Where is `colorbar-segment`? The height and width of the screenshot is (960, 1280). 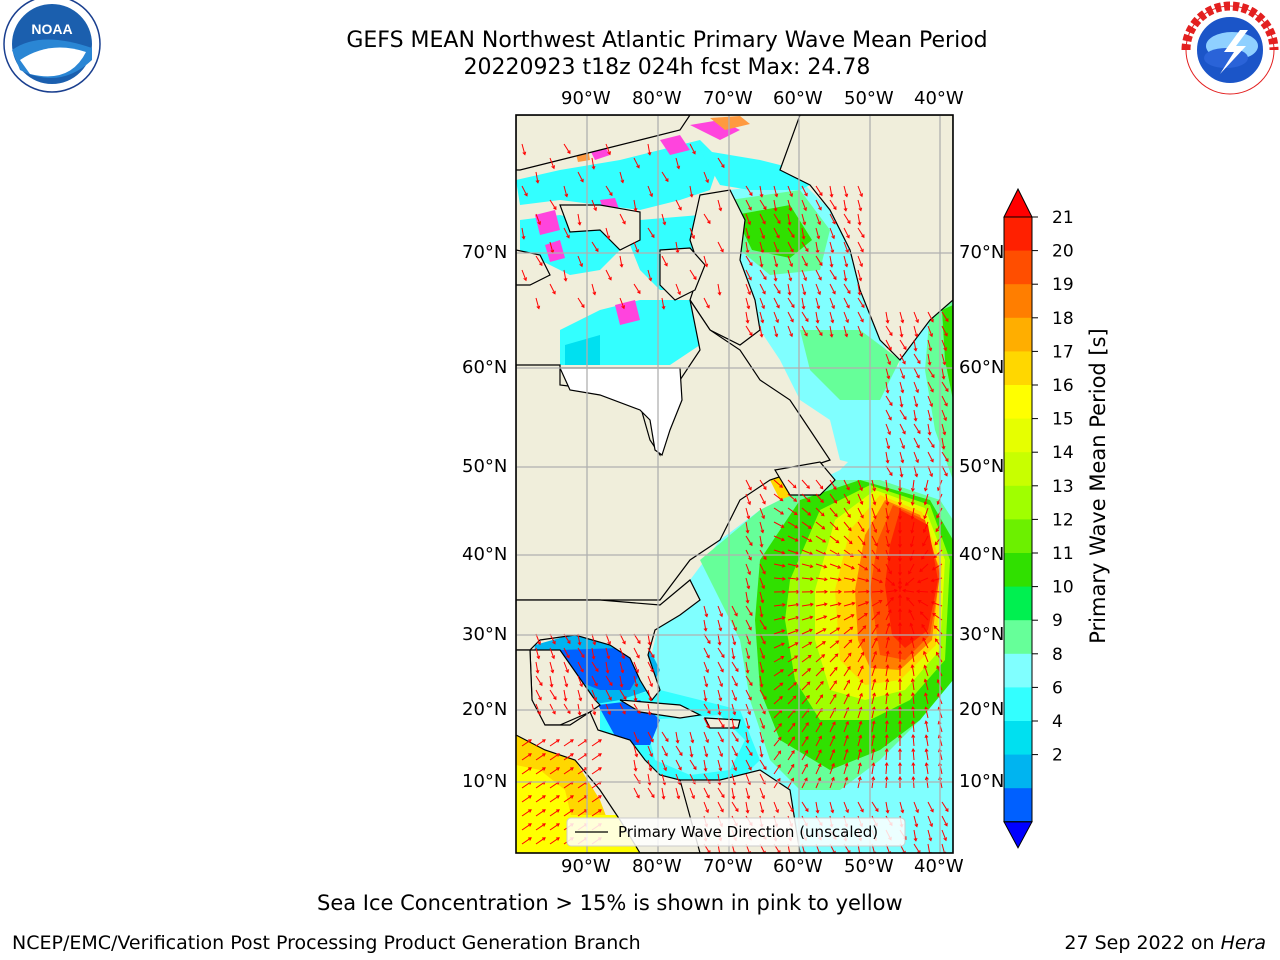
colorbar-segment is located at coordinates (1018, 469).